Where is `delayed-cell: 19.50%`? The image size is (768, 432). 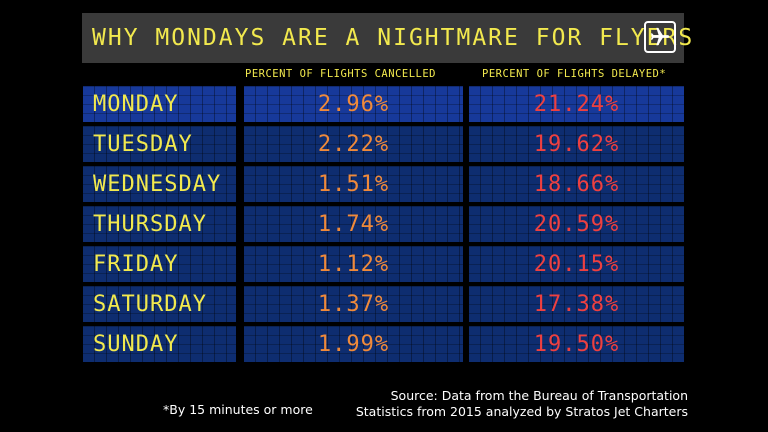
delayed-cell: 19.50% is located at coordinates (576, 344).